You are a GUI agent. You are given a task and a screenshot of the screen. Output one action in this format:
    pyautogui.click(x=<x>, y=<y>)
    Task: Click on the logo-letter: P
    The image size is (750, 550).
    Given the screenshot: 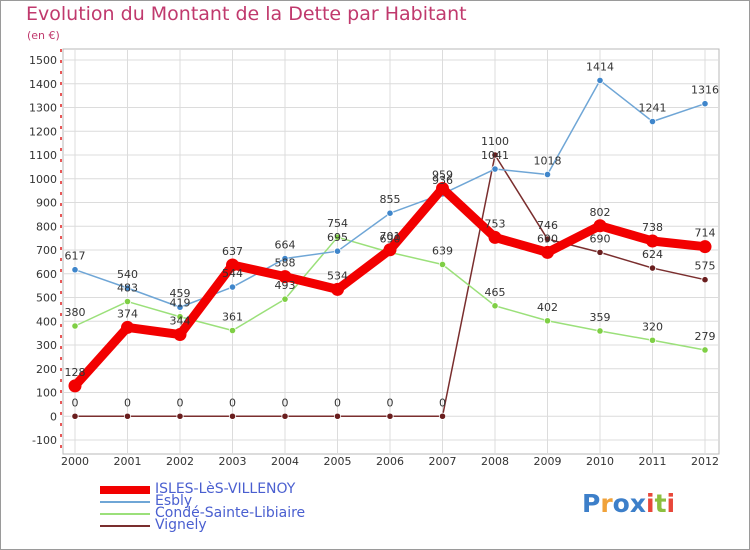 What is the action you would take?
    pyautogui.click(x=591, y=503)
    